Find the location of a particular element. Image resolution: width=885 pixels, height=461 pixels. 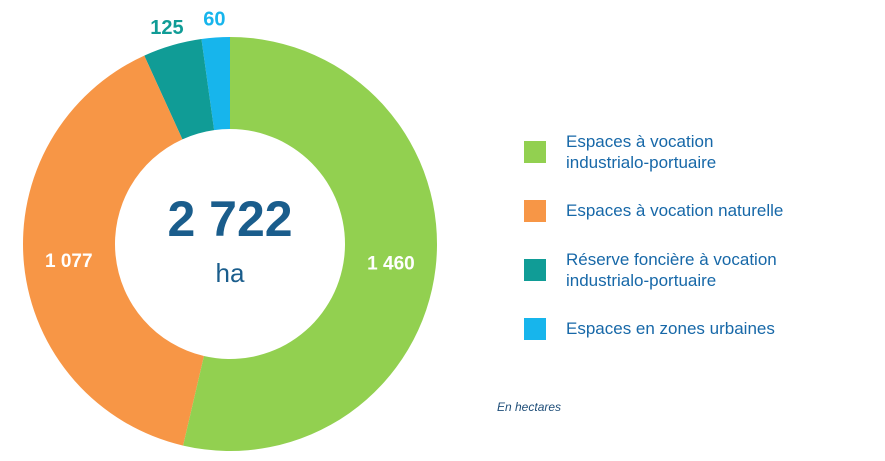

legend-item: Espaces en zones urbaines is located at coordinates (704, 328).